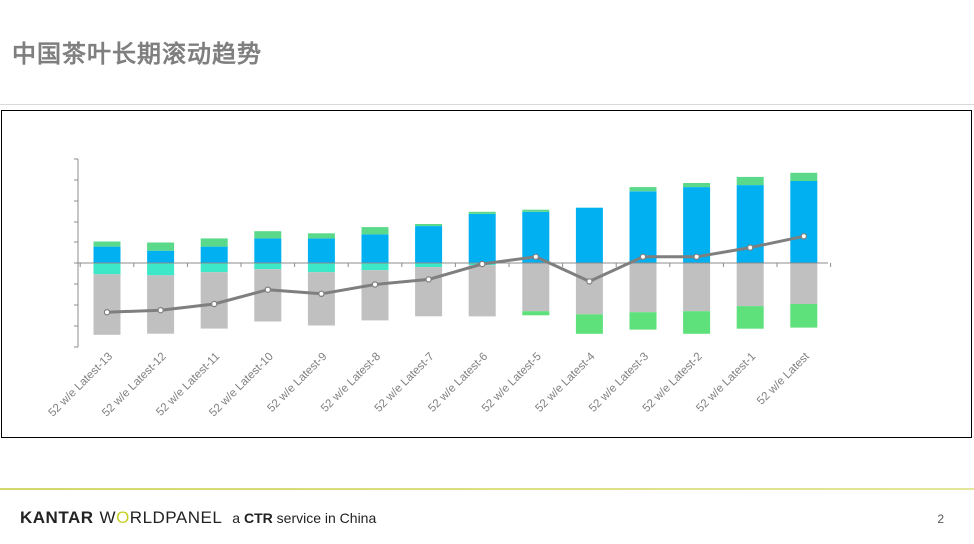  I want to click on brand-tagline: a CTR service in China, so click(304, 518).